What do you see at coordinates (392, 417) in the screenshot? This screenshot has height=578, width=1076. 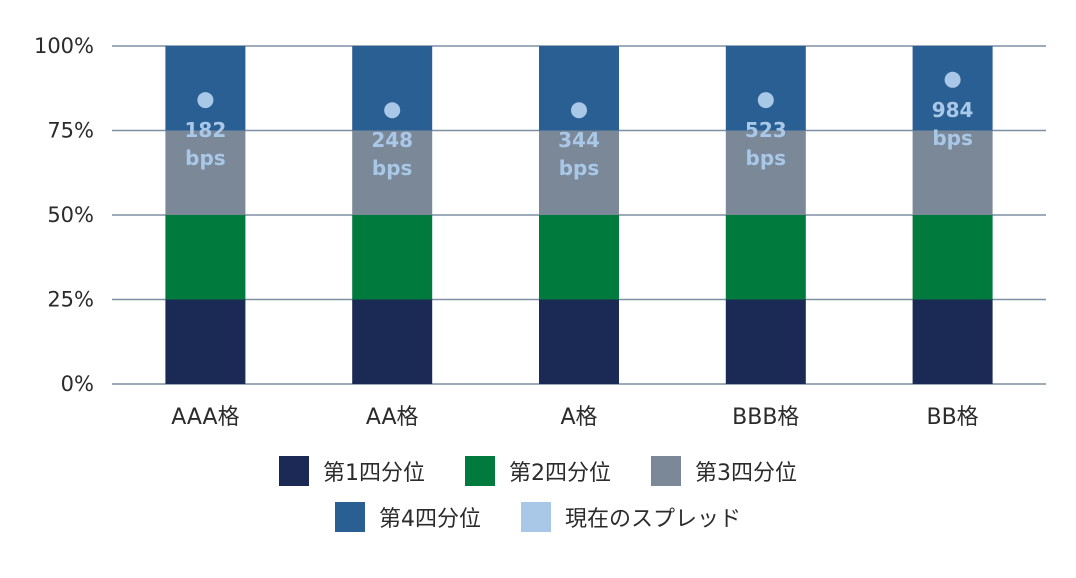 I see `x-tick-label: AA格` at bounding box center [392, 417].